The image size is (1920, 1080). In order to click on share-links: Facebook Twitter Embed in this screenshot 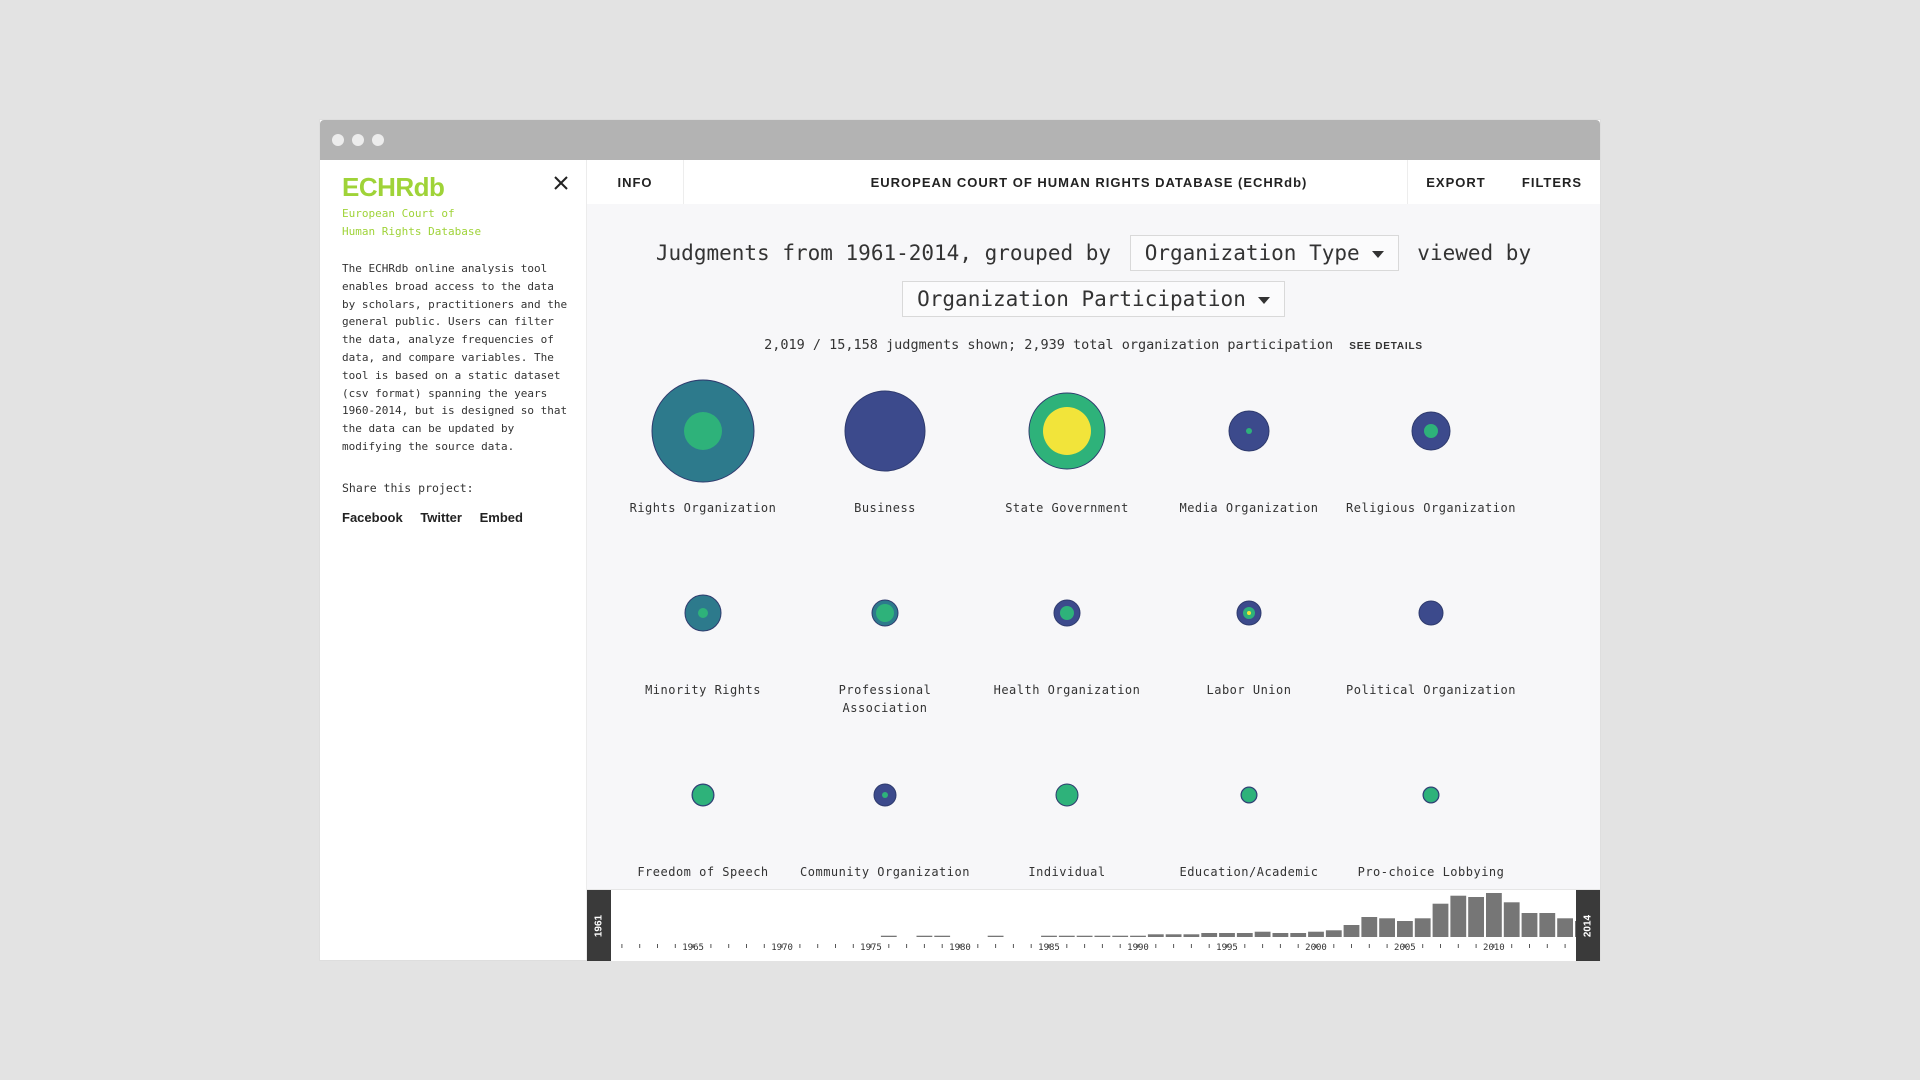, I will do `click(439, 517)`.